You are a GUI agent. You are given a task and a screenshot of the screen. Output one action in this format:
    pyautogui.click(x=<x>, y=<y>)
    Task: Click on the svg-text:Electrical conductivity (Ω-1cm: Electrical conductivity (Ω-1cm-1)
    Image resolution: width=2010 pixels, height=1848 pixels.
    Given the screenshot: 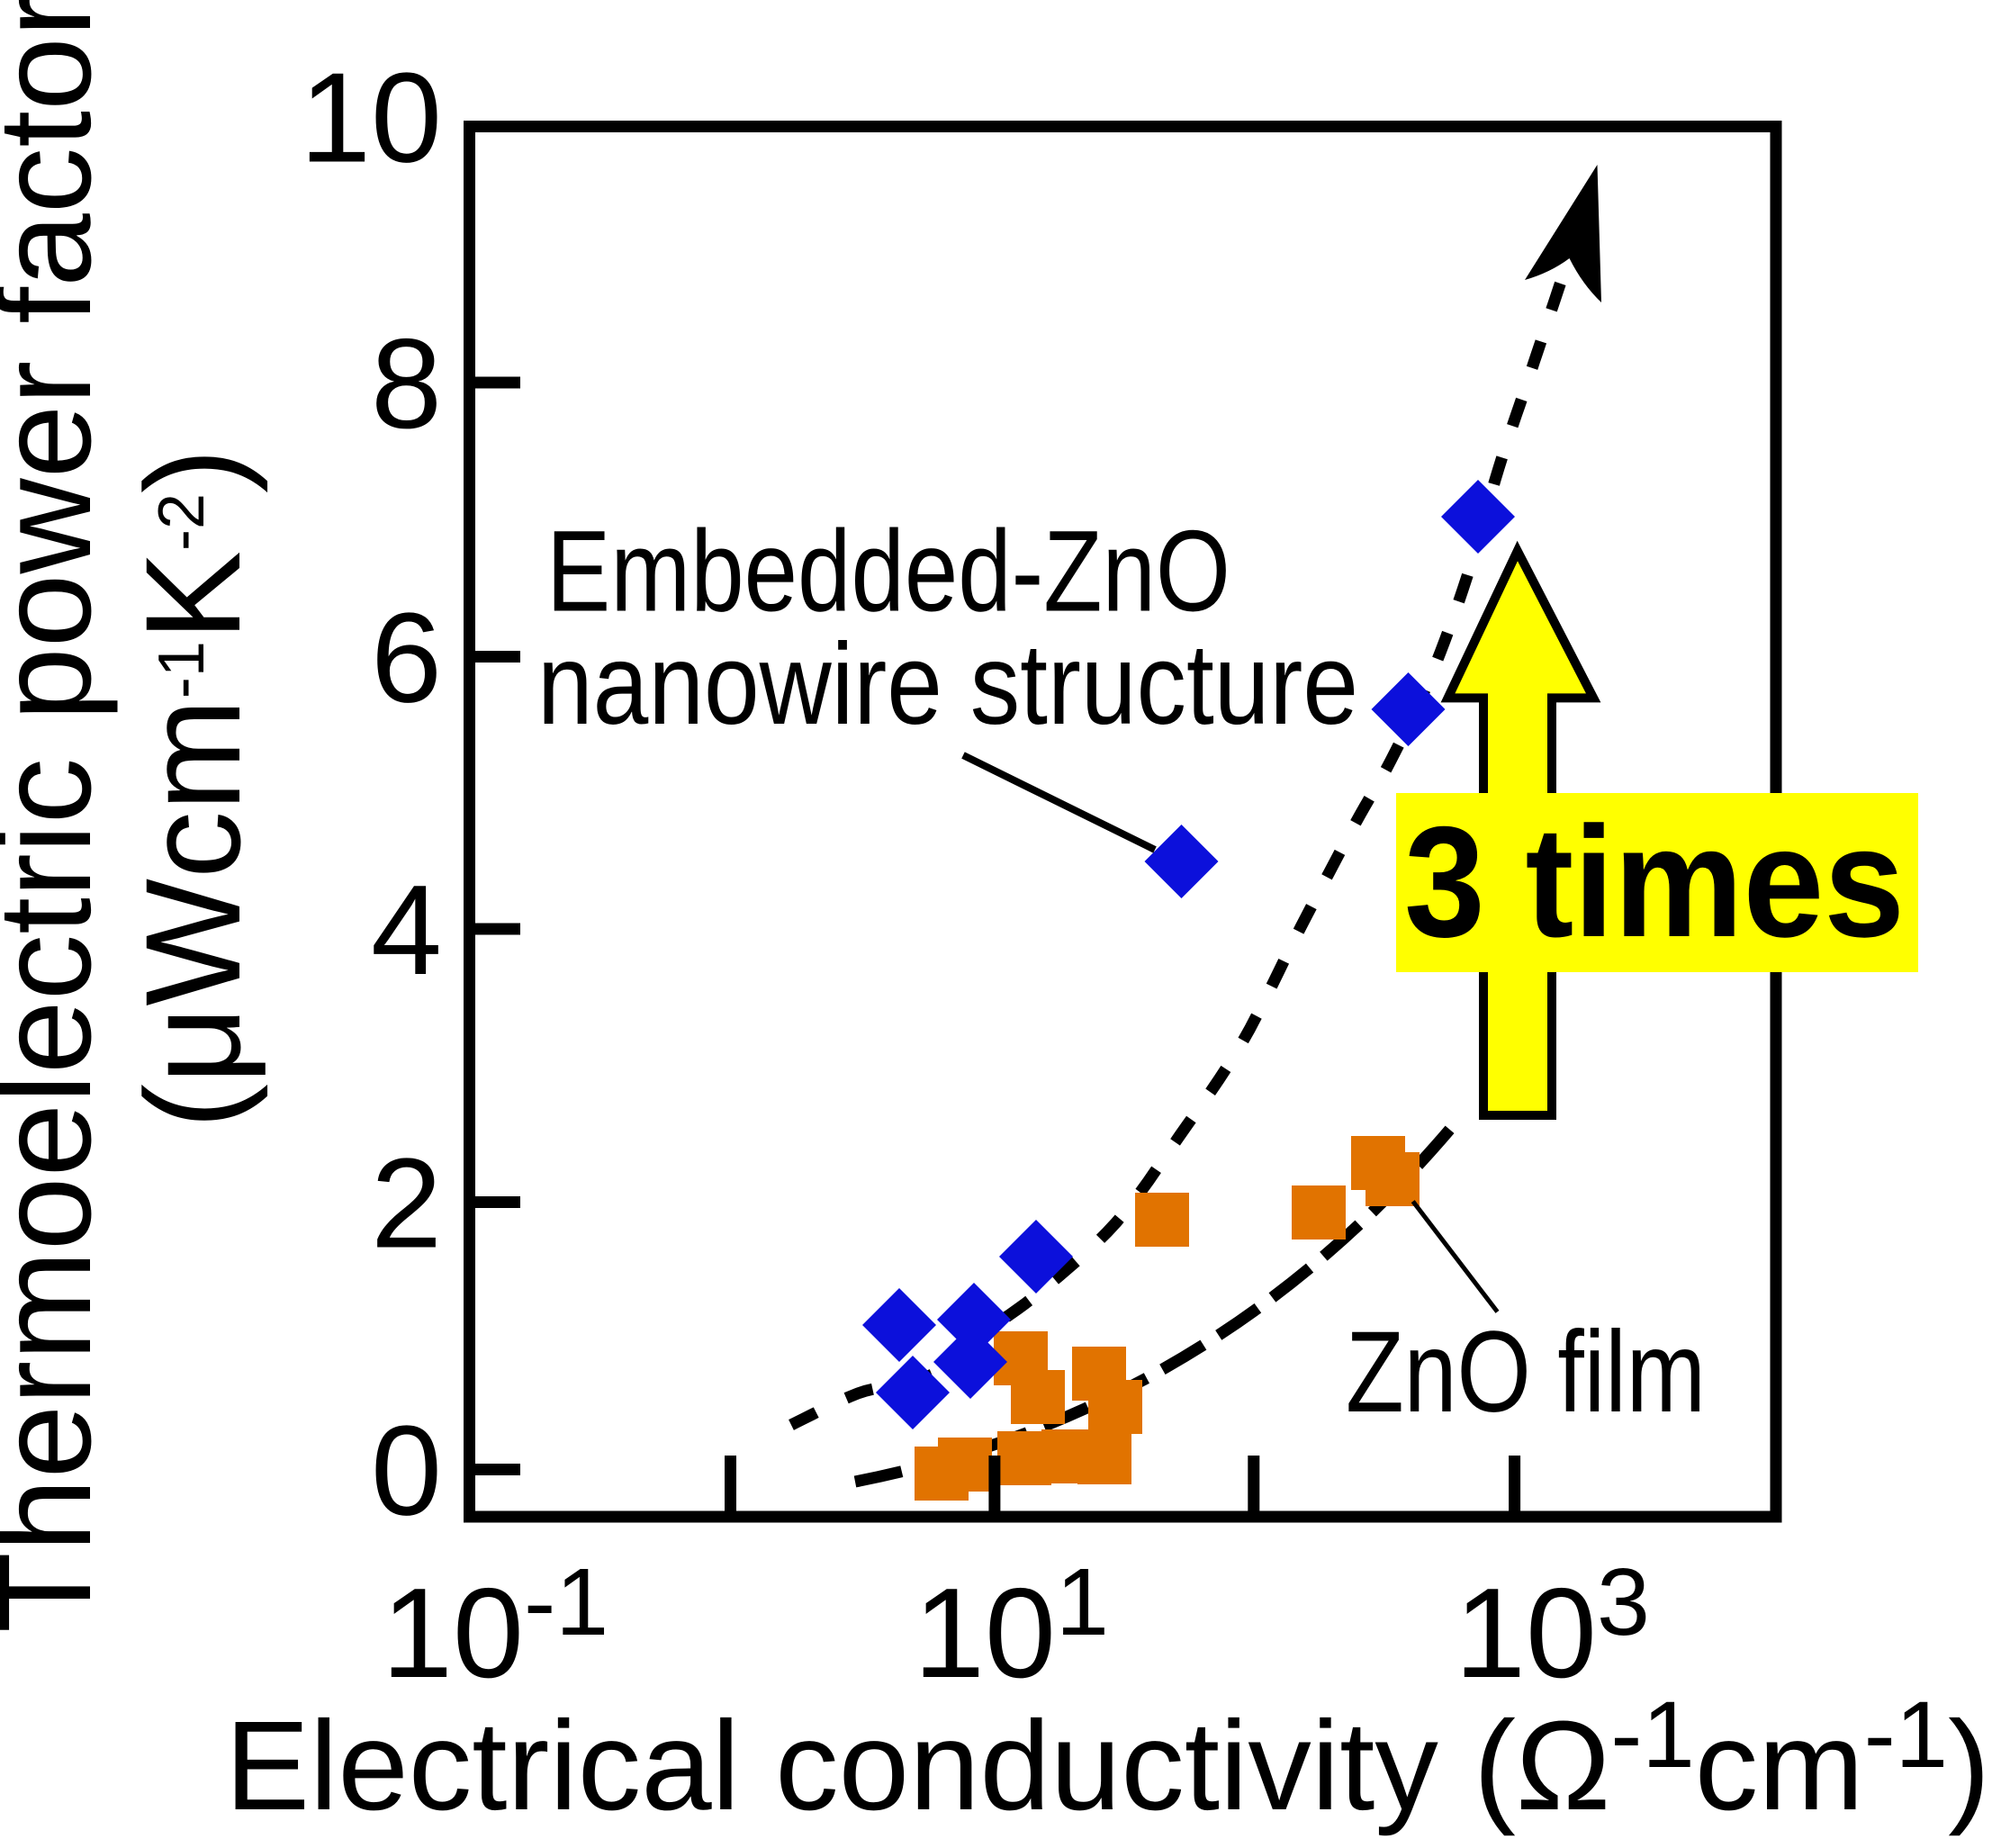 What is the action you would take?
    pyautogui.click(x=1107, y=1759)
    